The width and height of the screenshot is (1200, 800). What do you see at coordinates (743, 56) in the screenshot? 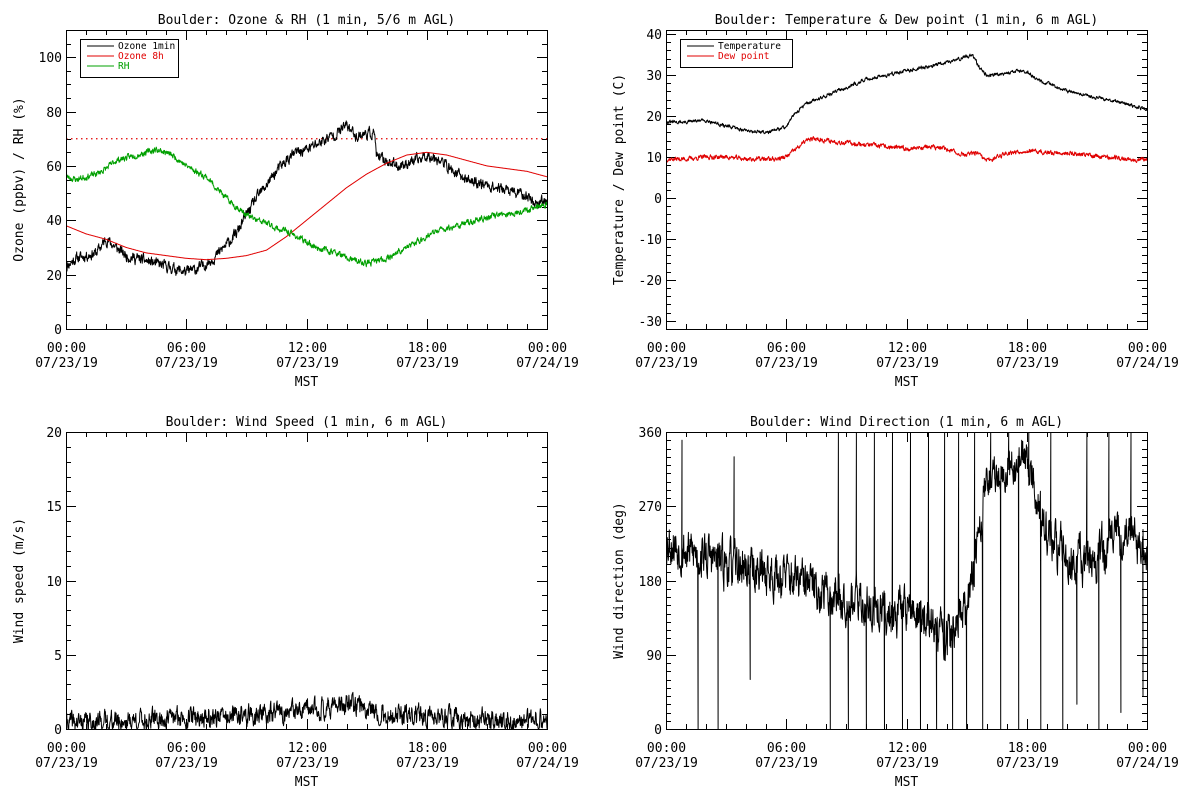
I see `legend-label: Dew point` at bounding box center [743, 56].